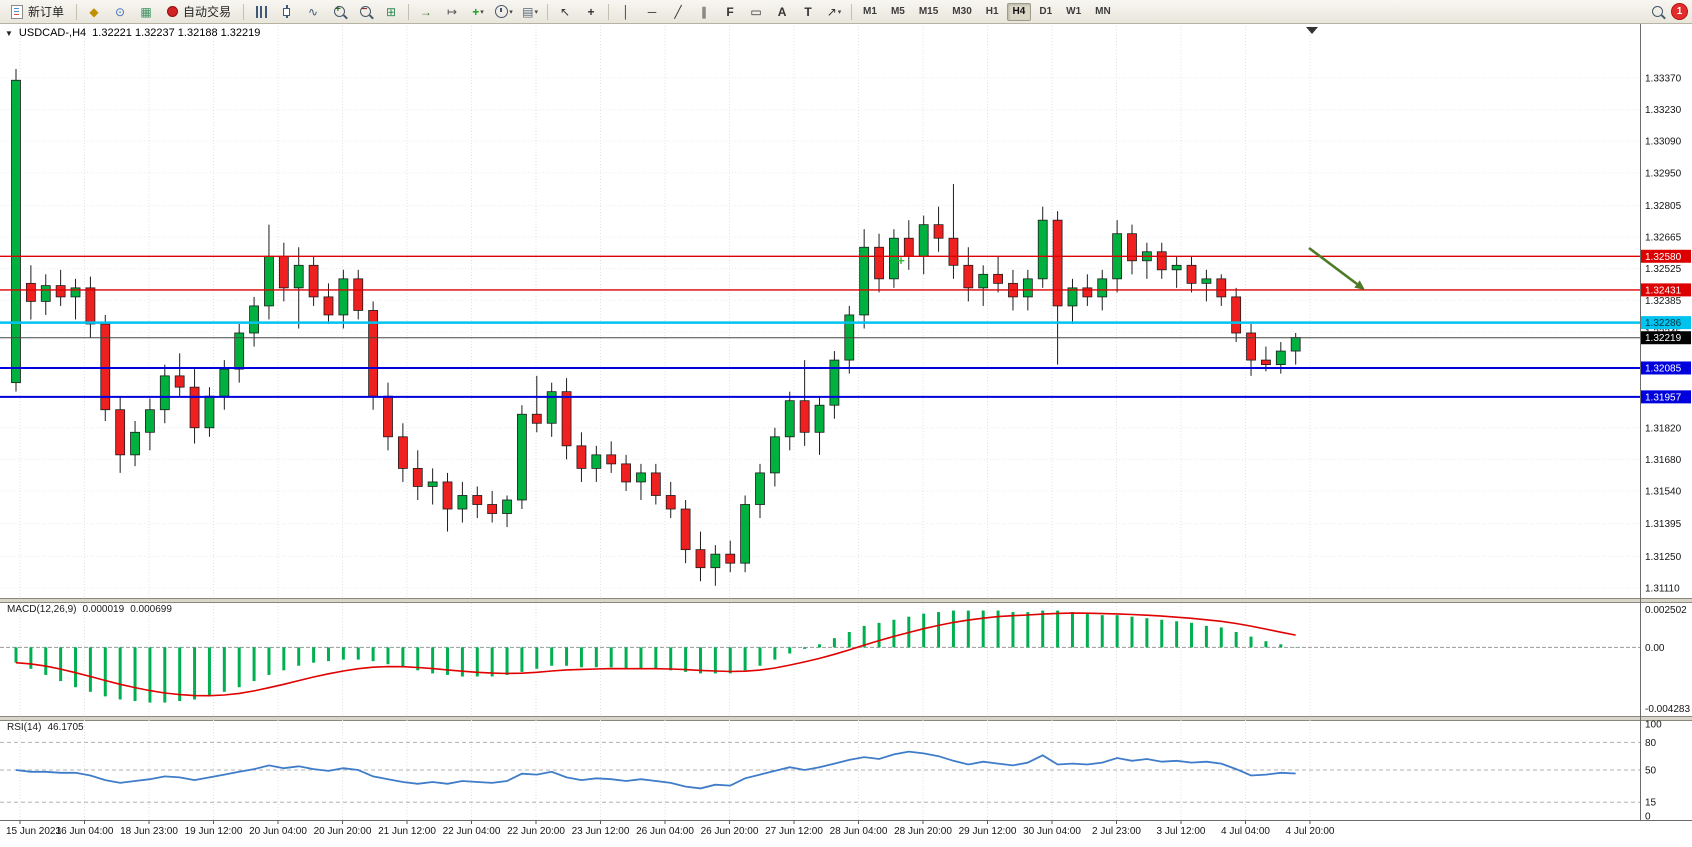 The width and height of the screenshot is (1692, 847). I want to click on resistance-line-1-badge-text: 1.32580, so click(1663, 257).